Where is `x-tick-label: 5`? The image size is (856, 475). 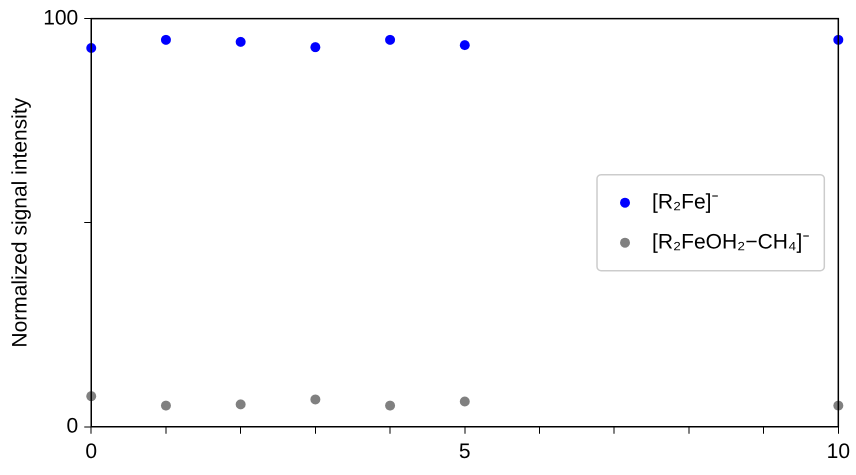 x-tick-label: 5 is located at coordinates (464, 452).